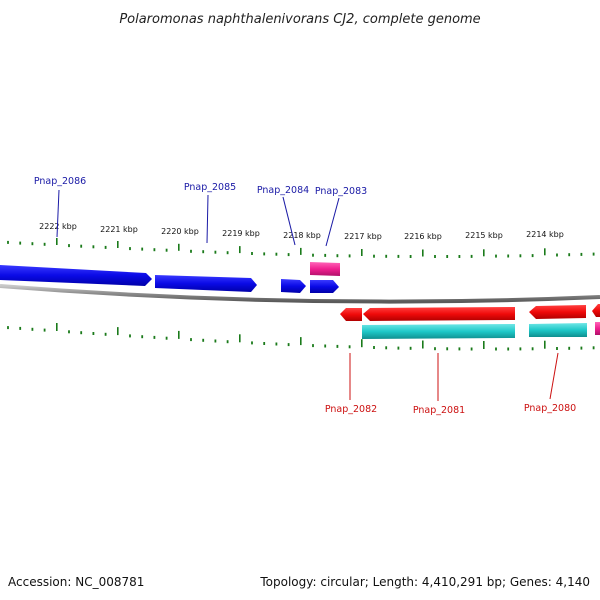 This screenshot has width=600, height=600. I want to click on gene-arrow-pnap-2086, so click(76, 275).